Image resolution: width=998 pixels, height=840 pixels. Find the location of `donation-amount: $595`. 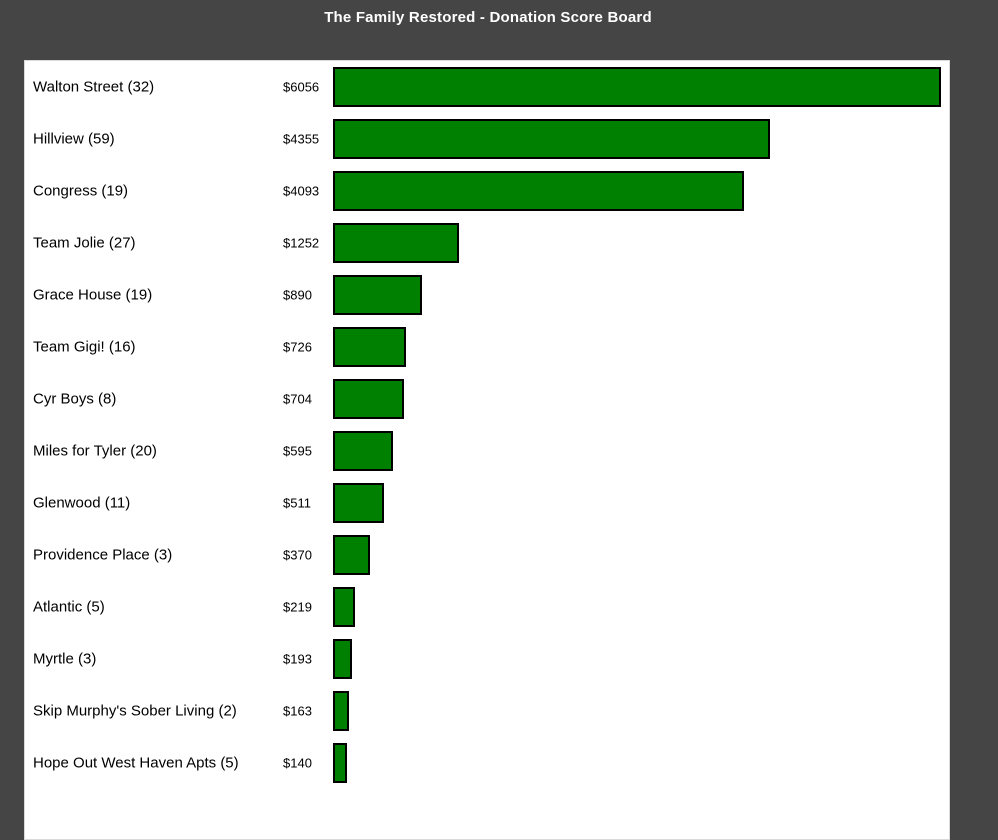

donation-amount: $595 is located at coordinates (297, 451).